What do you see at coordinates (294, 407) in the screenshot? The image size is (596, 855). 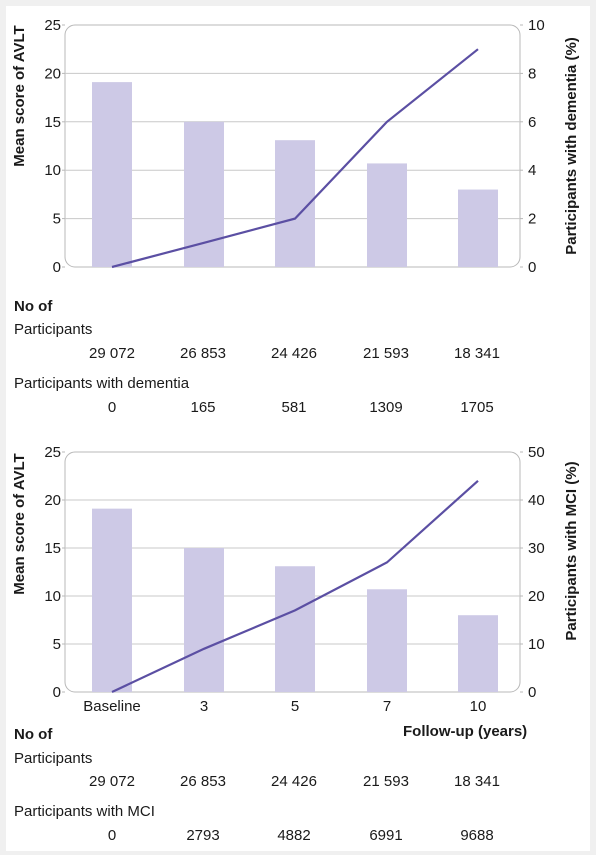 I see `table-cell: 581` at bounding box center [294, 407].